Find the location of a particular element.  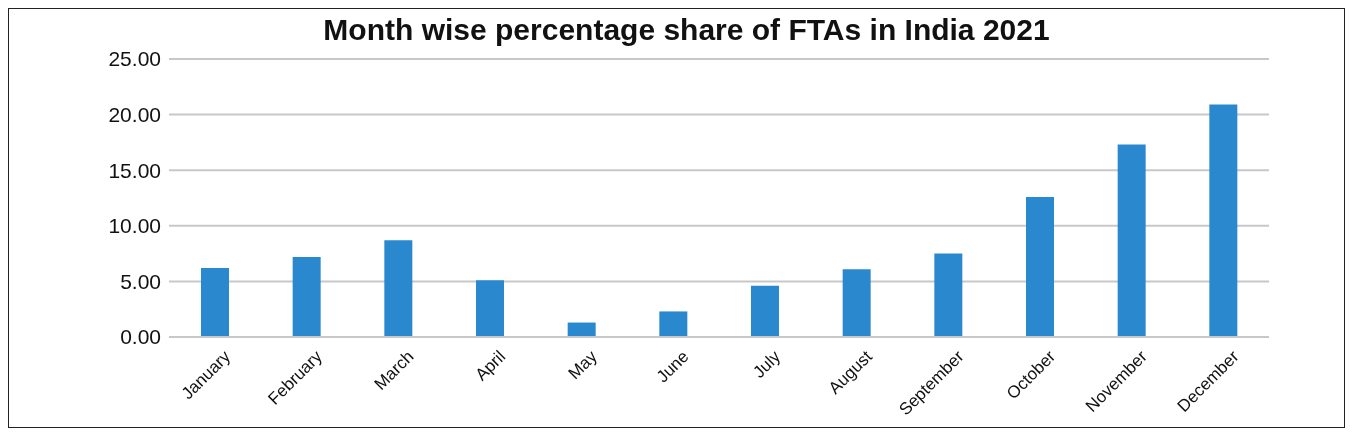

y-tick-label: 10.00 is located at coordinates (134, 226).